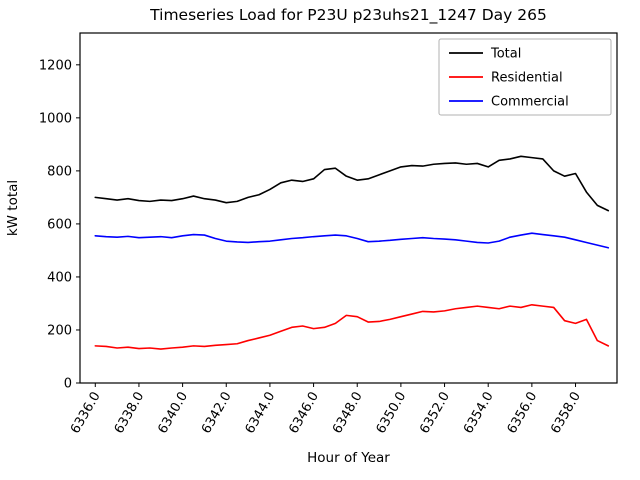 This screenshot has width=640, height=480. I want to click on legend-label-total: Total, so click(505, 54).